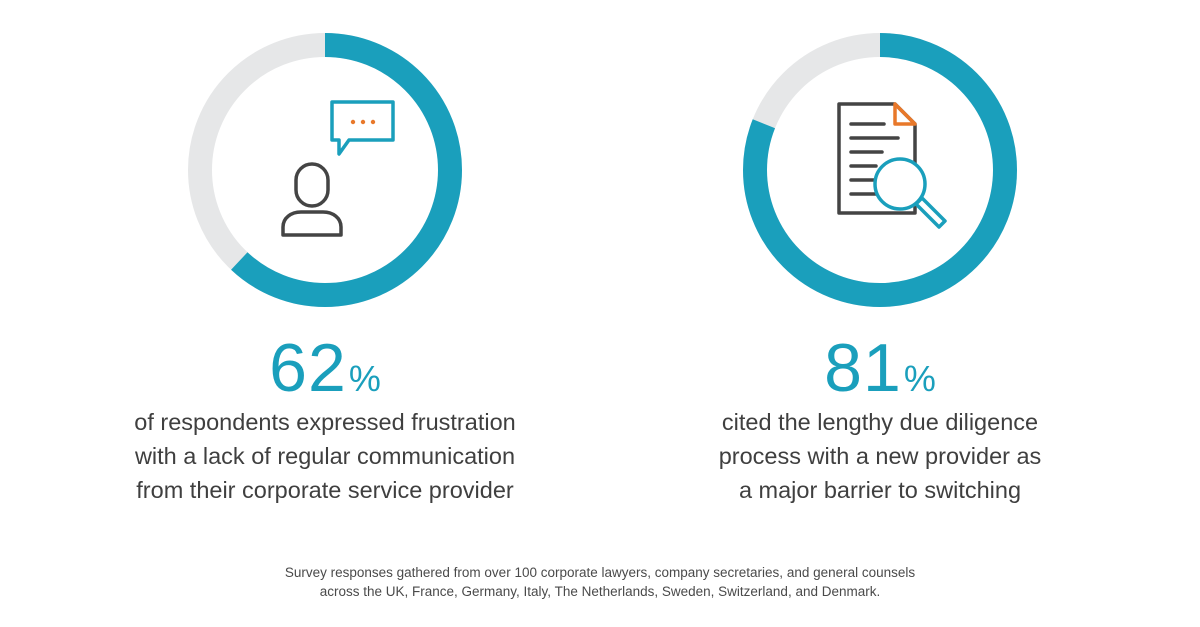  What do you see at coordinates (325, 490) in the screenshot?
I see `stat-description-line: from their corporate service provider` at bounding box center [325, 490].